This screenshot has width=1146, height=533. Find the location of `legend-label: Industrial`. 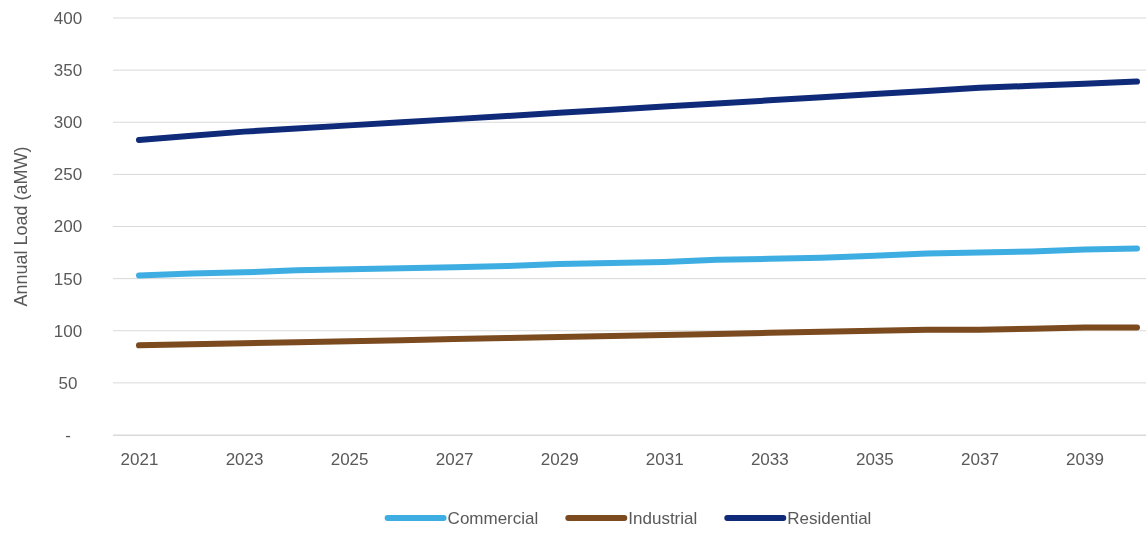

legend-label: Industrial is located at coordinates (663, 518).